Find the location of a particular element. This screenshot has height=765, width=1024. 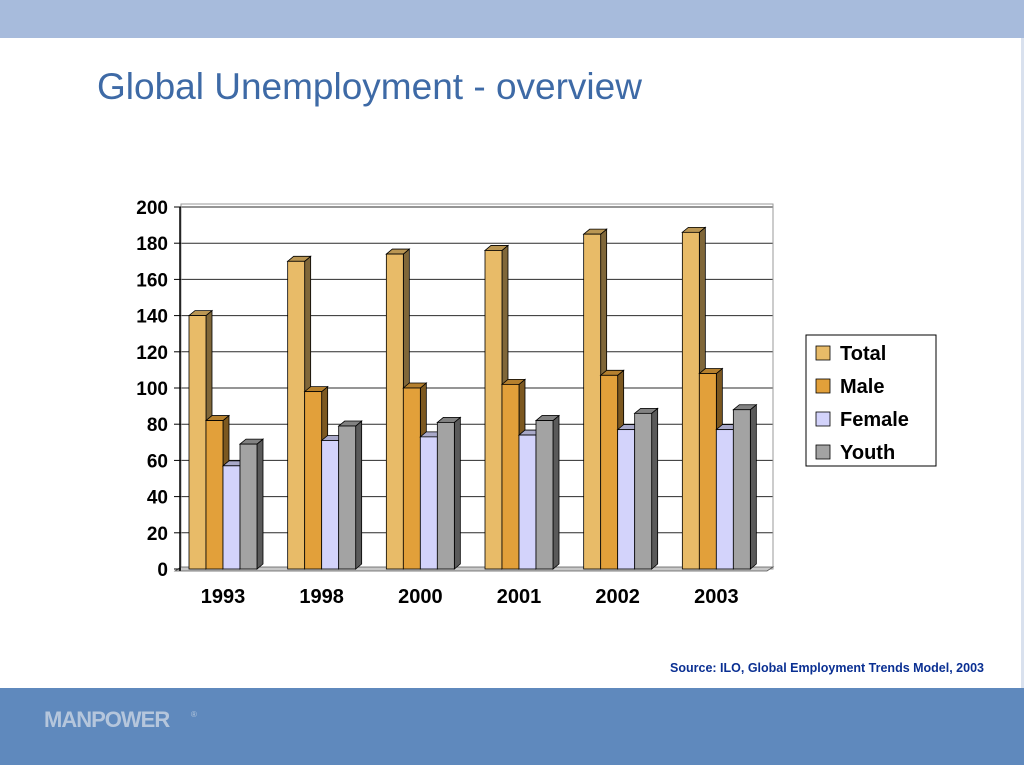

y-tick-label: 100 is located at coordinates (152, 389).